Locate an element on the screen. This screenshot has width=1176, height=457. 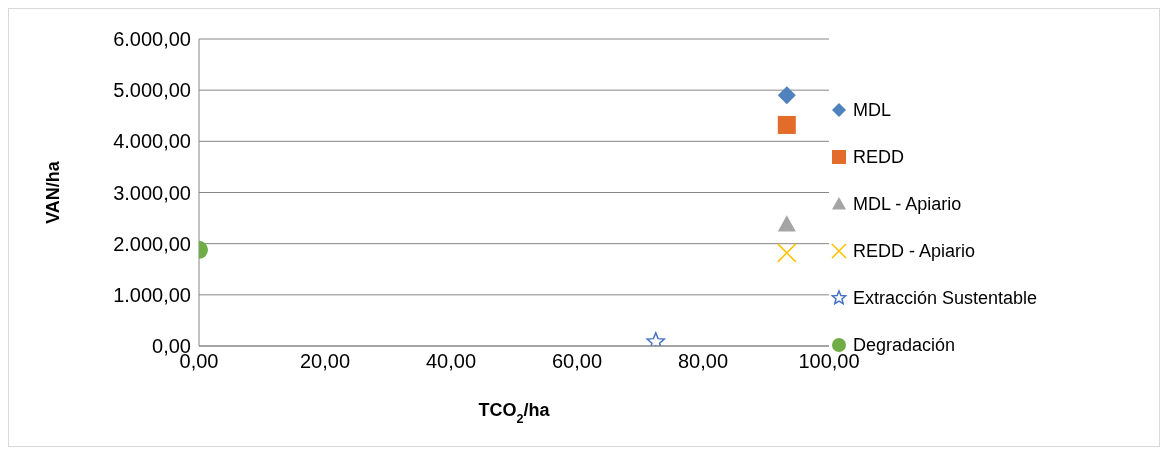
legend-label: Extracción Sustentable is located at coordinates (945, 298).